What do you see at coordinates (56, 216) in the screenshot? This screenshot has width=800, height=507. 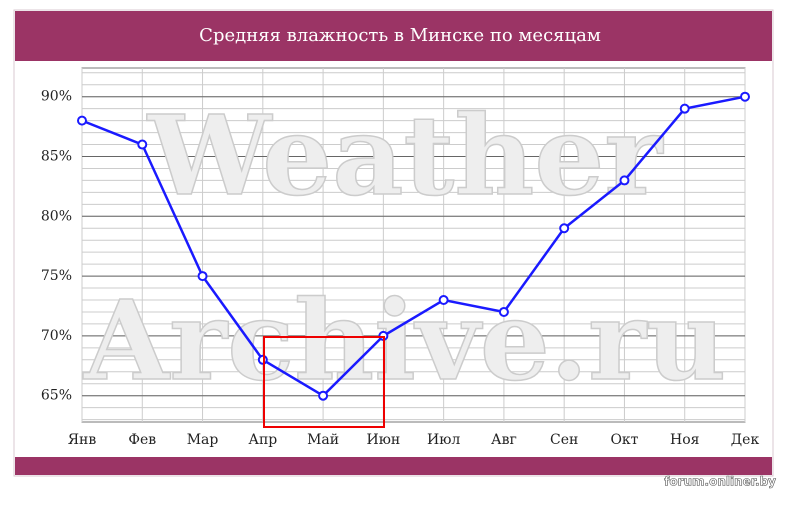 I see `y-tick-label: 80%` at bounding box center [56, 216].